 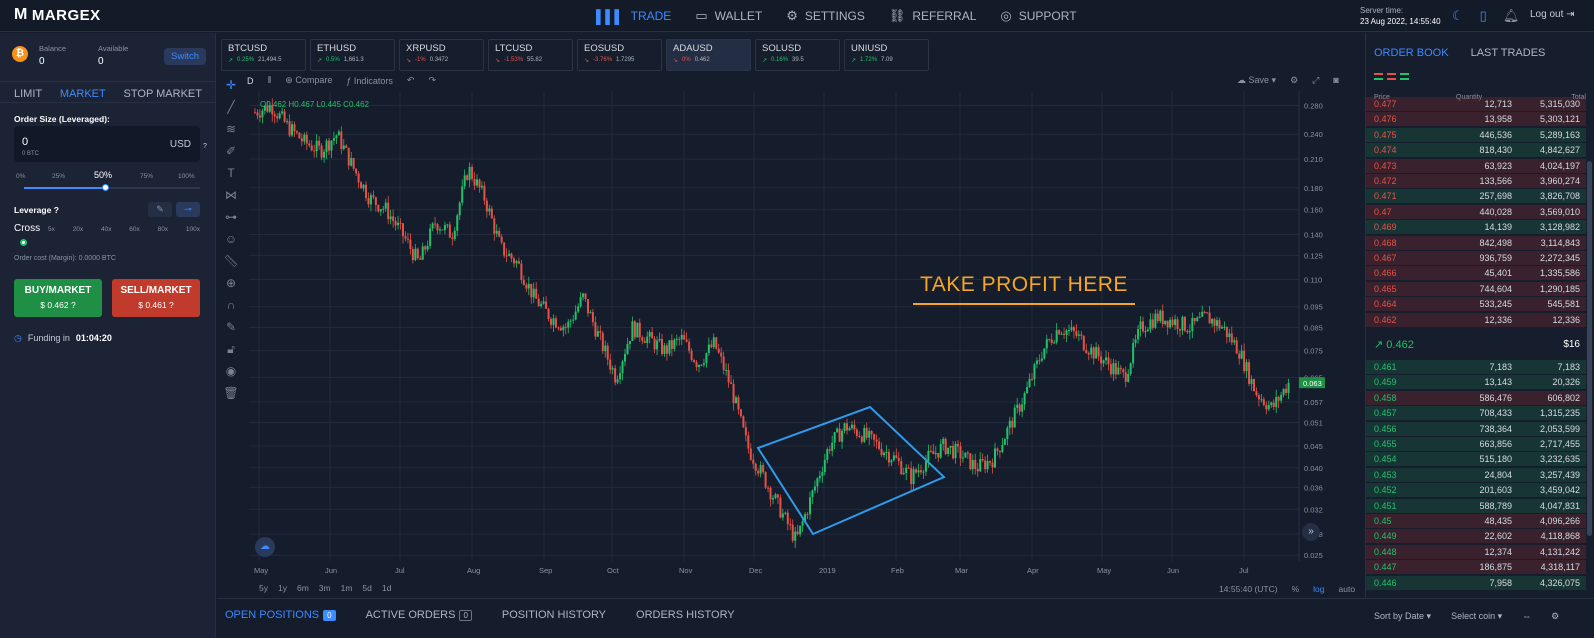 I want to click on indicators-button: ƒ Indicators, so click(x=369, y=80).